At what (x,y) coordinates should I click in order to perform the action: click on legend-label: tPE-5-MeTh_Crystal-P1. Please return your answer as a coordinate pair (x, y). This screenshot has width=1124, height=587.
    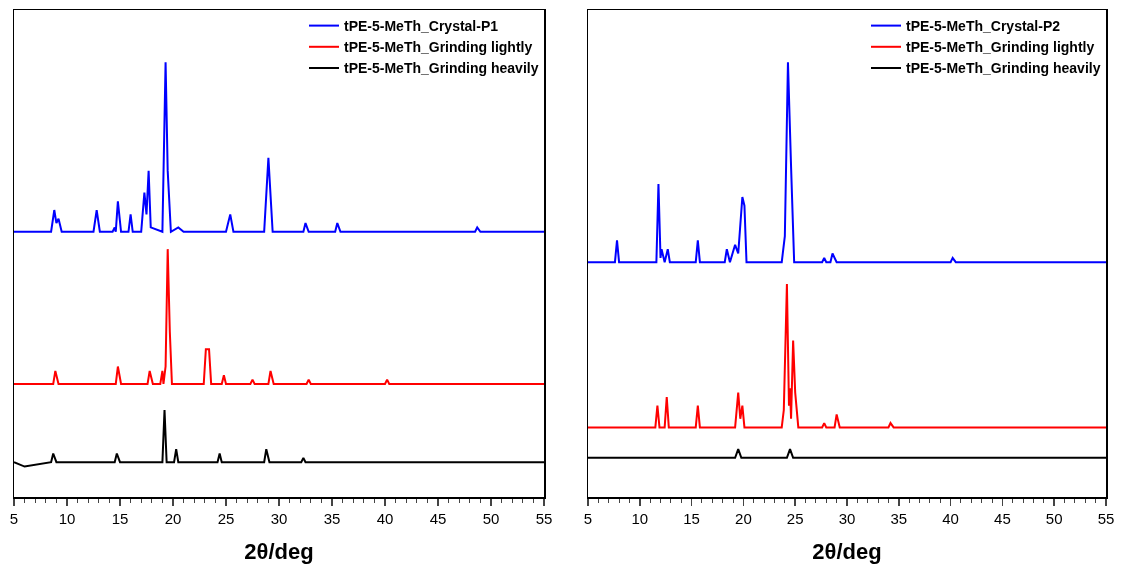
    Looking at the image, I should click on (421, 26).